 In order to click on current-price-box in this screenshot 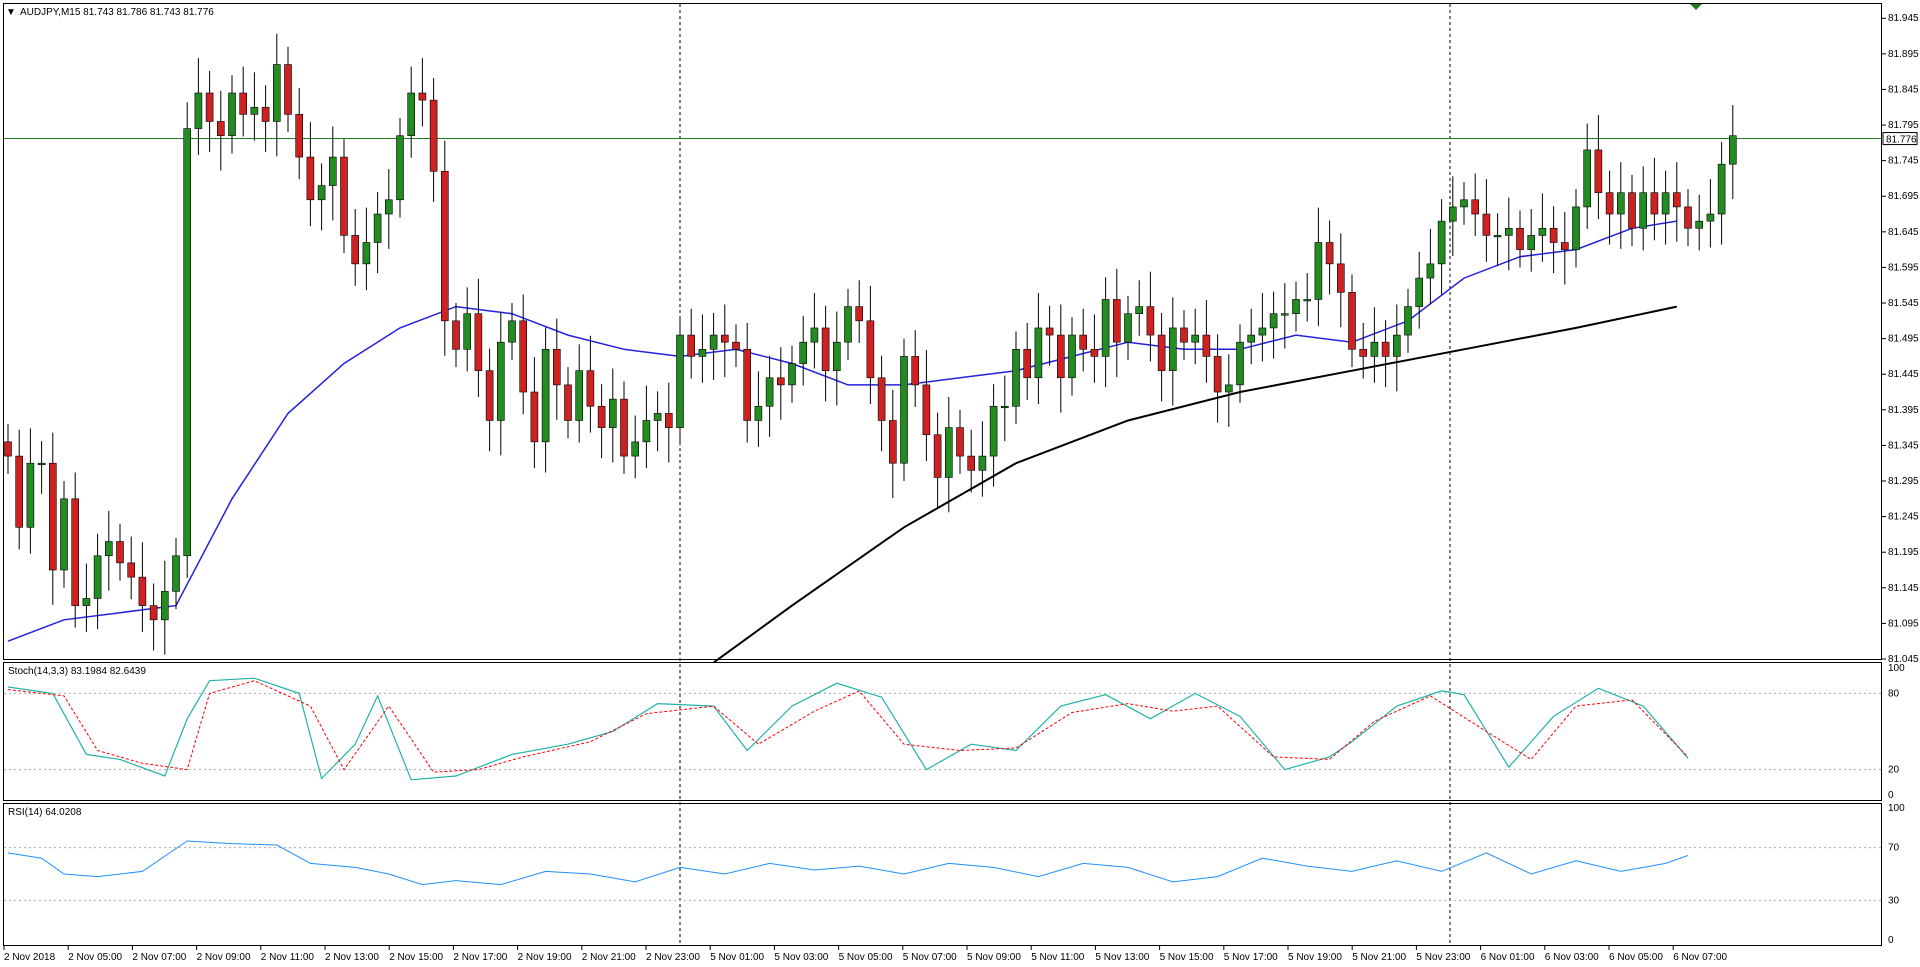, I will do `click(1900, 139)`.